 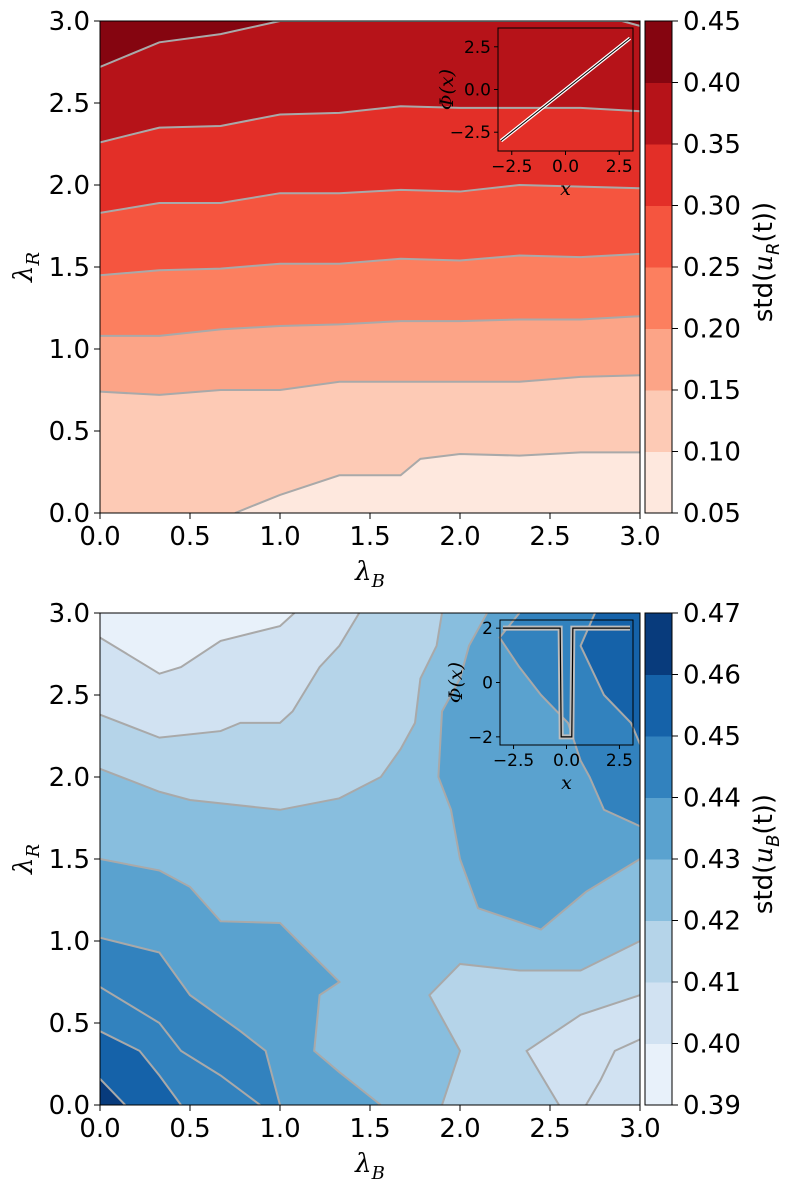 I want to click on inset-y-tick-label: 2.5, so click(x=477, y=48).